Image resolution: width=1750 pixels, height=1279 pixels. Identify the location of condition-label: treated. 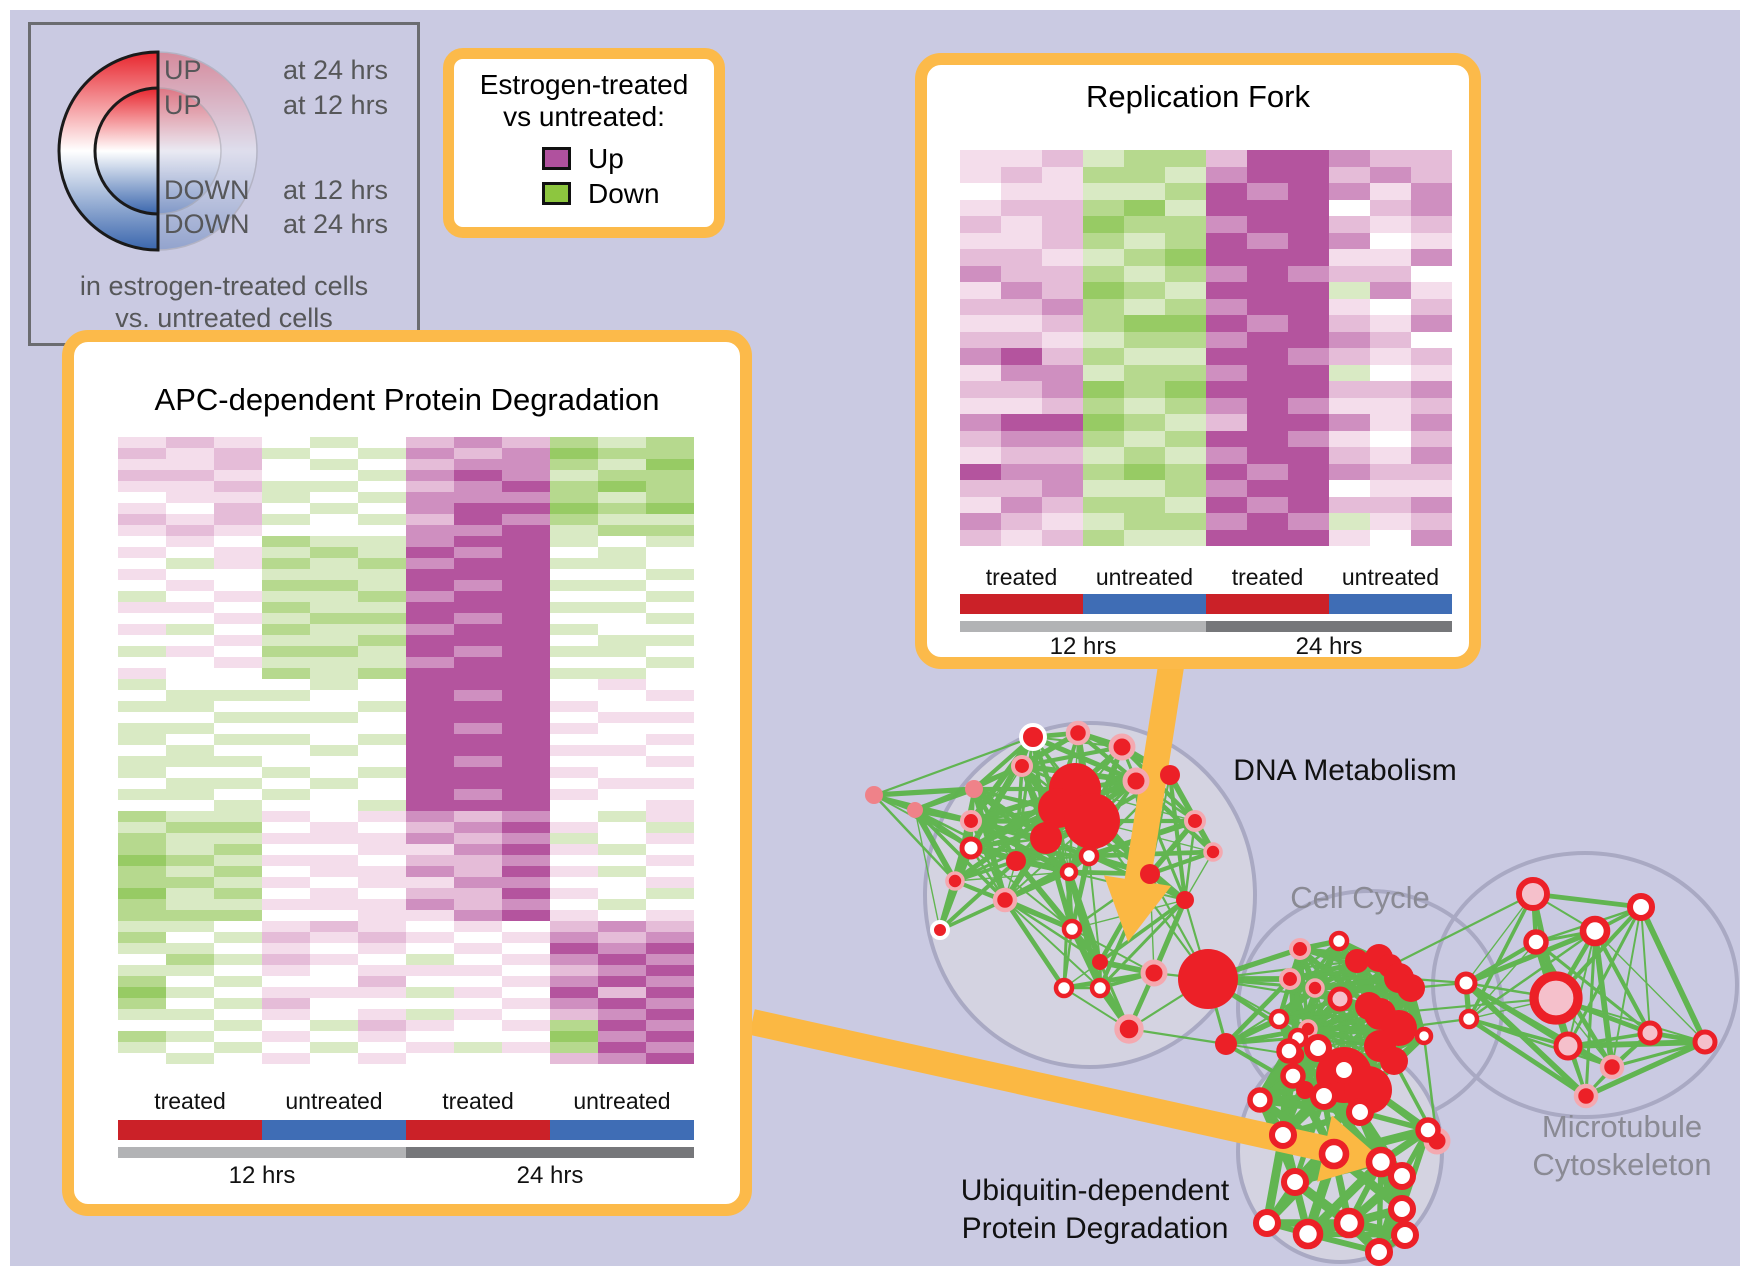
(478, 1101).